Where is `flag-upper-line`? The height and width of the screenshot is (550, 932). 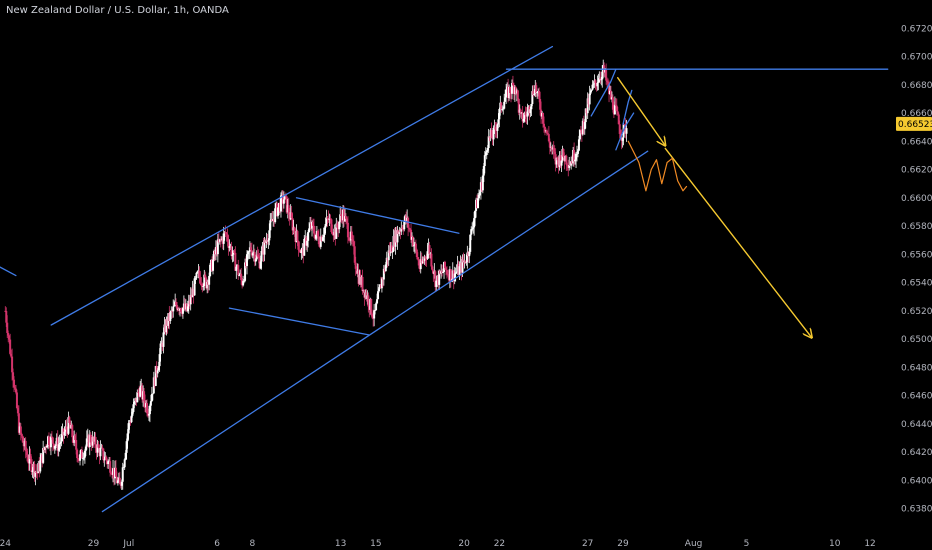
flag-upper-line is located at coordinates (603, 92).